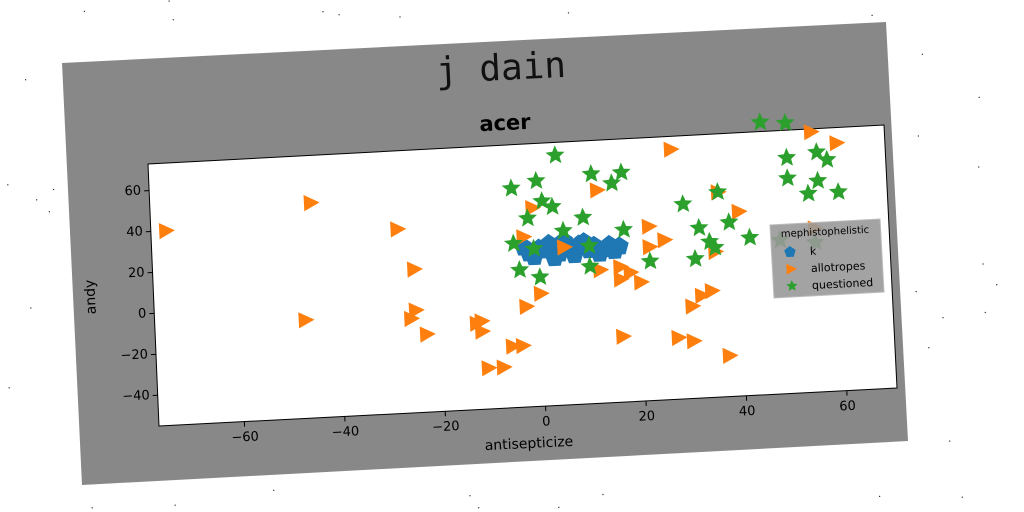 This screenshot has height=512, width=1024. I want to click on legend-label-k: k, so click(814, 251).